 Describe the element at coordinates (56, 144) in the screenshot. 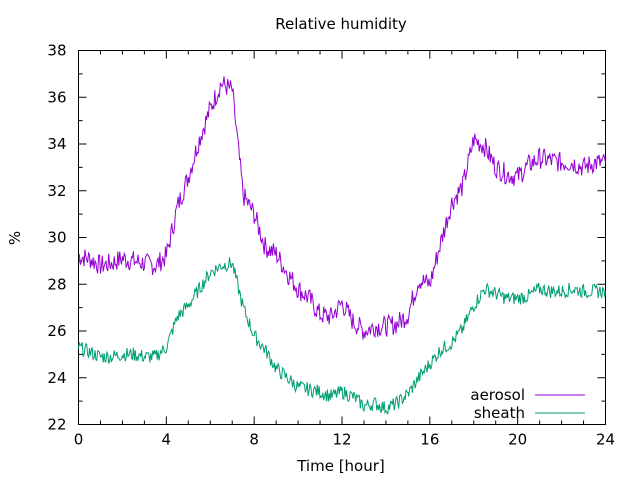

I see `y-tick-label: 34` at that location.